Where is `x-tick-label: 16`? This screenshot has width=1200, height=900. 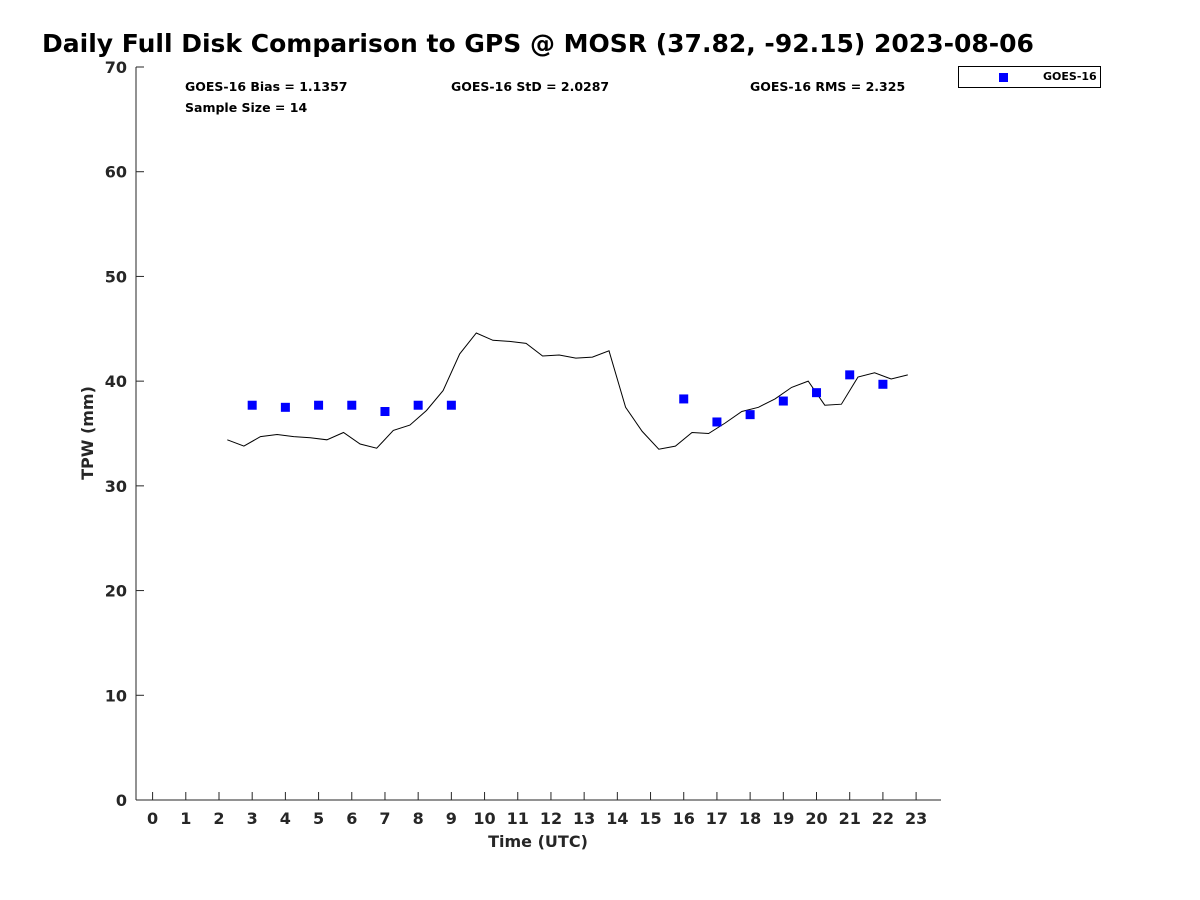 x-tick-label: 16 is located at coordinates (684, 818).